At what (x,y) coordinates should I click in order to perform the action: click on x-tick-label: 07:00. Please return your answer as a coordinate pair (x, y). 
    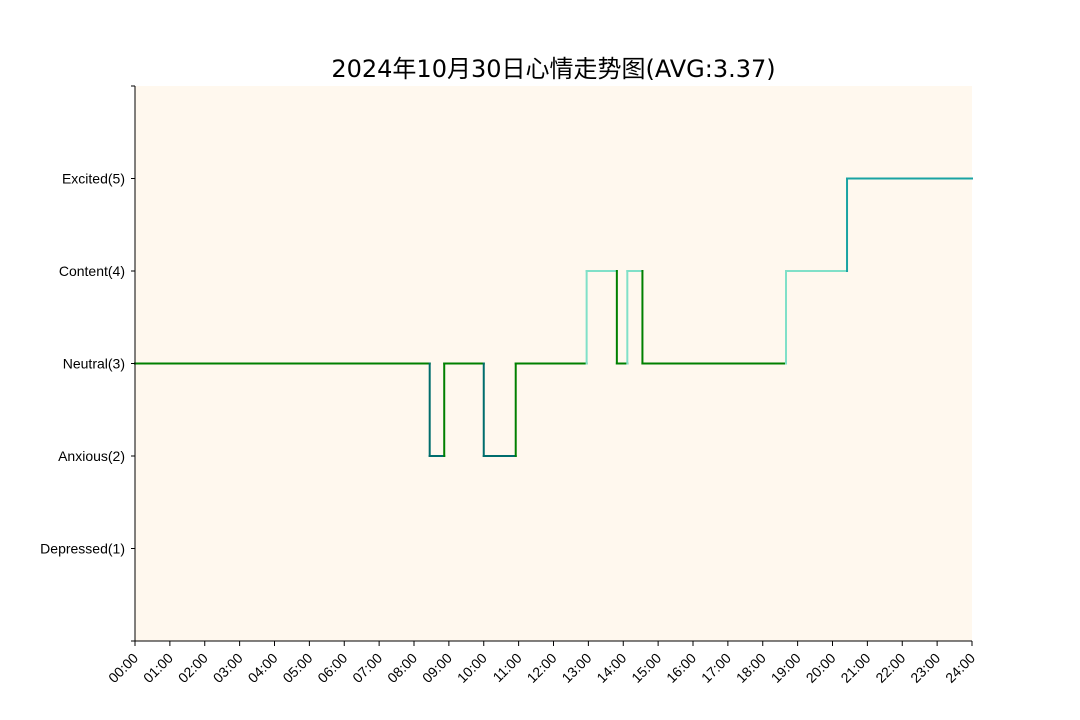
    Looking at the image, I should click on (367, 668).